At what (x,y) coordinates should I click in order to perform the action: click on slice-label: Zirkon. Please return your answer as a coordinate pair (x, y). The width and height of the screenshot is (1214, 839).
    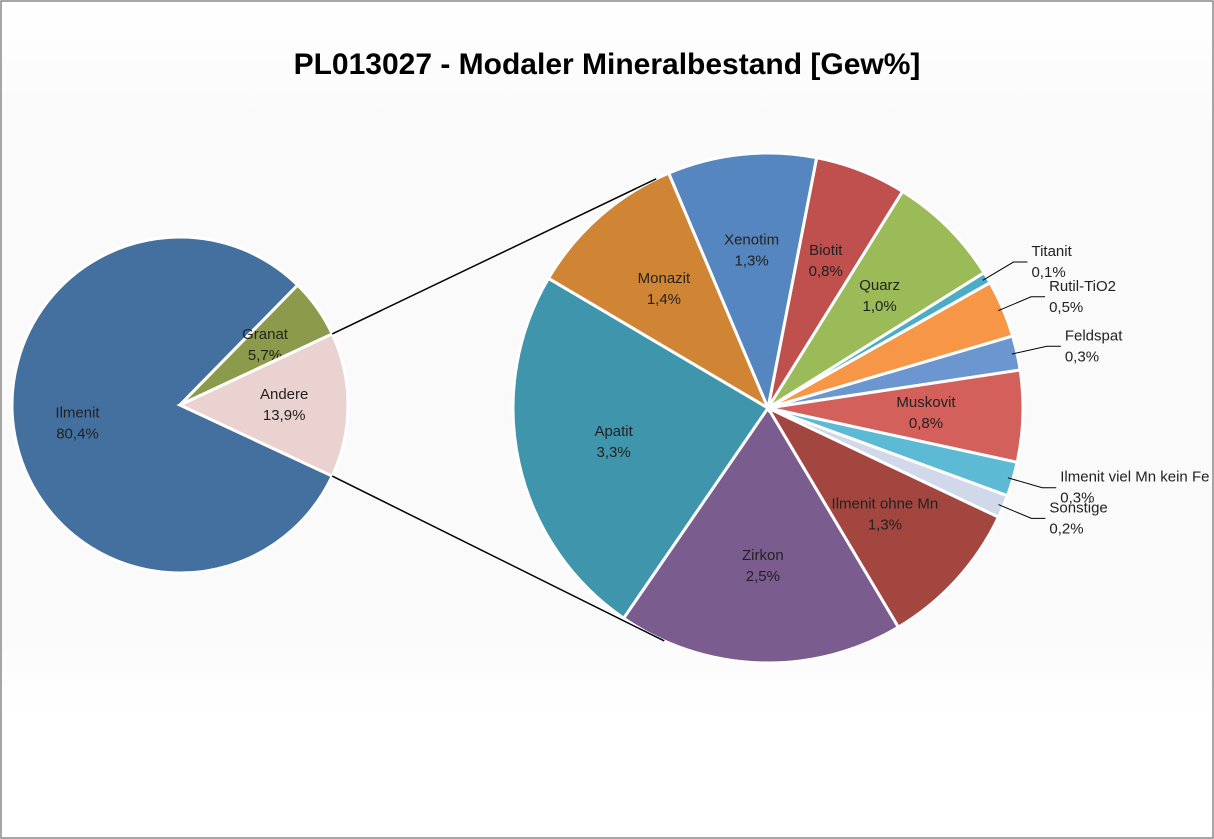
    Looking at the image, I should click on (763, 555).